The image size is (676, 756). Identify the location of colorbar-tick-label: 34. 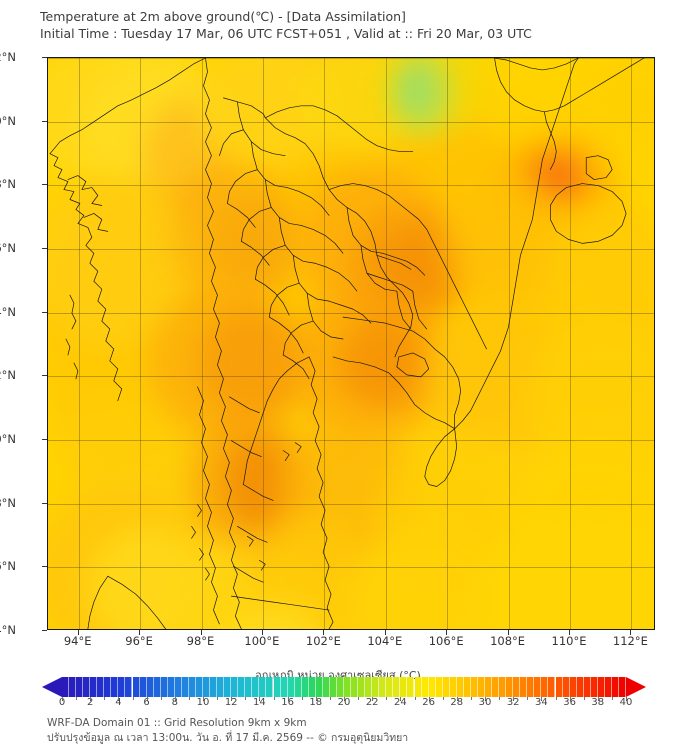
(541, 702).